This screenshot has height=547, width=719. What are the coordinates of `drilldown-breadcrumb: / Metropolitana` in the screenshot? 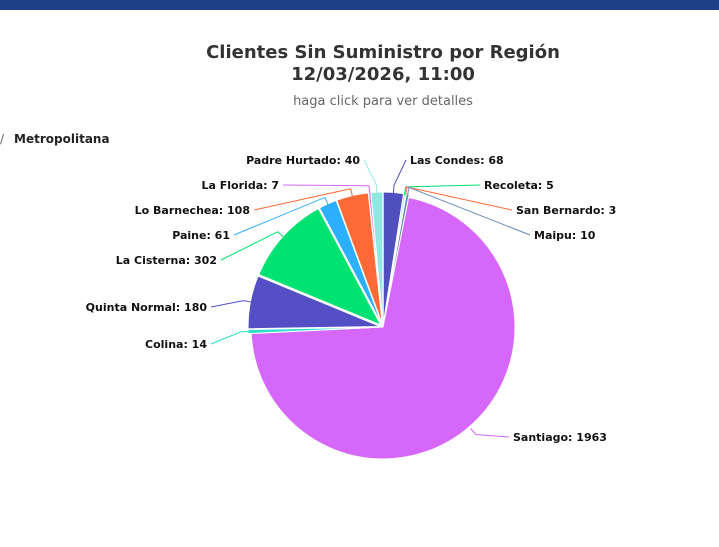 It's located at (55, 139).